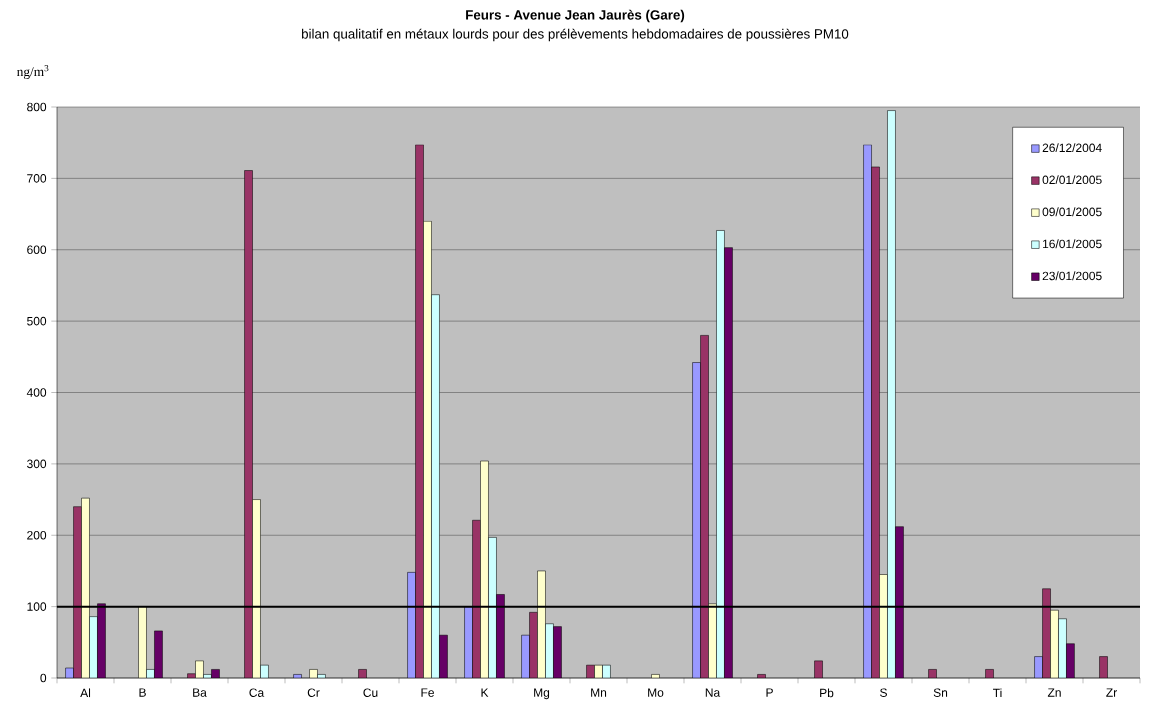 The width and height of the screenshot is (1150, 708). What do you see at coordinates (997, 693) in the screenshot?
I see `x-tick-label: Ti` at bounding box center [997, 693].